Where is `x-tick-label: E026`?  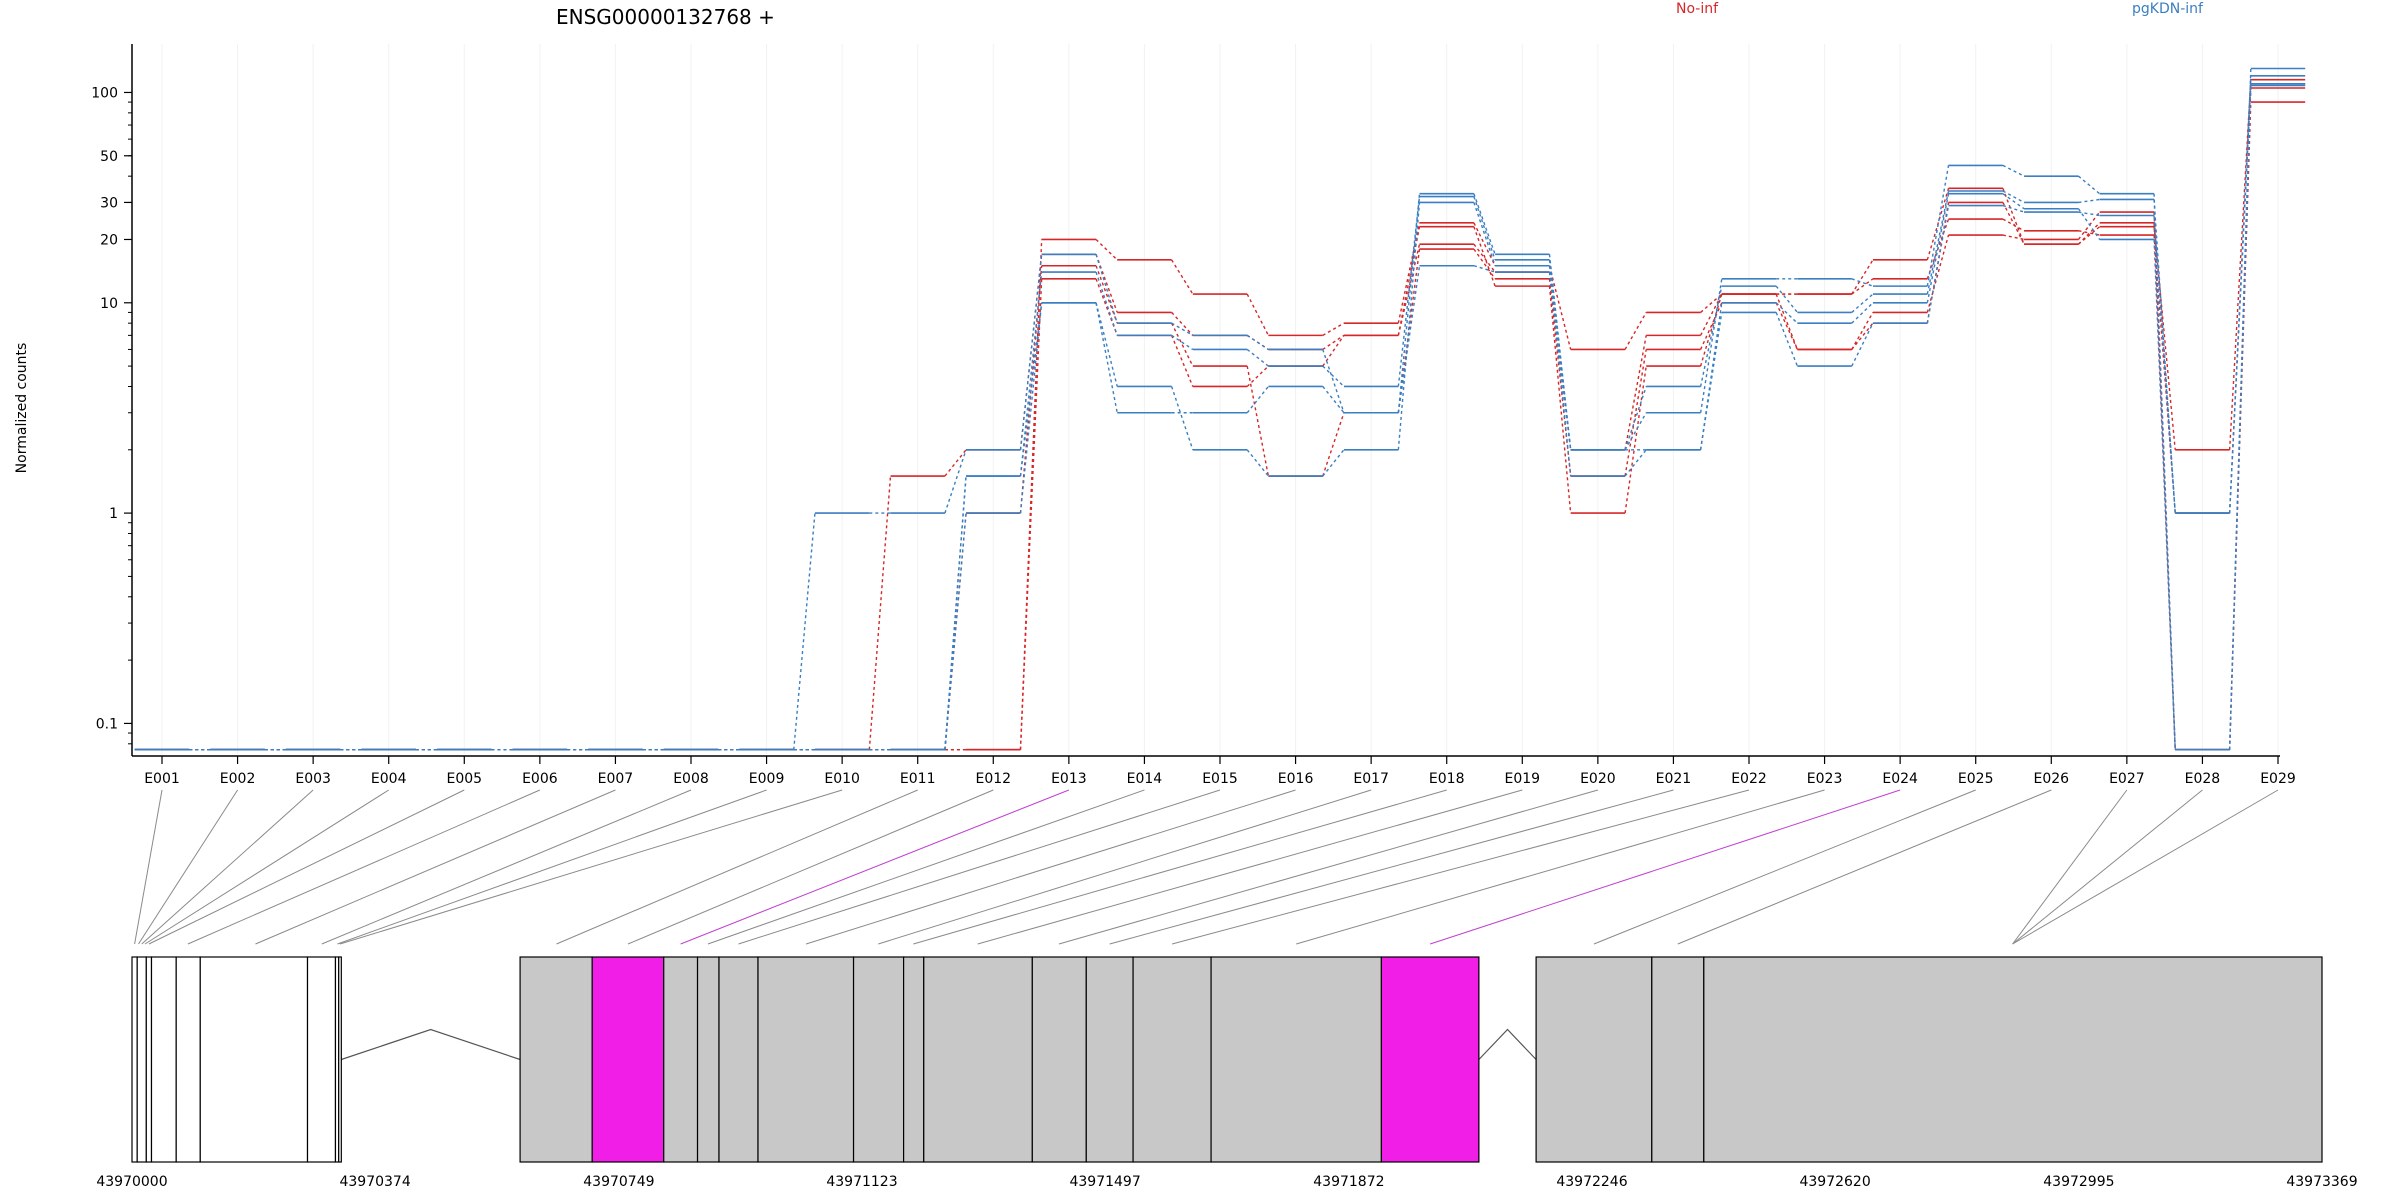 x-tick-label: E026 is located at coordinates (2051, 779).